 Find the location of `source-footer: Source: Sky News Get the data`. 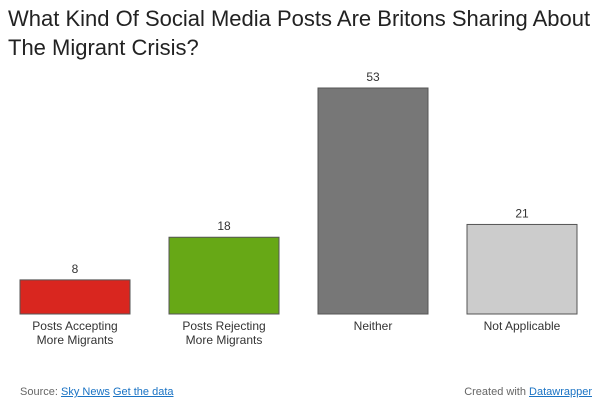

source-footer: Source: Sky News Get the data is located at coordinates (97, 392).